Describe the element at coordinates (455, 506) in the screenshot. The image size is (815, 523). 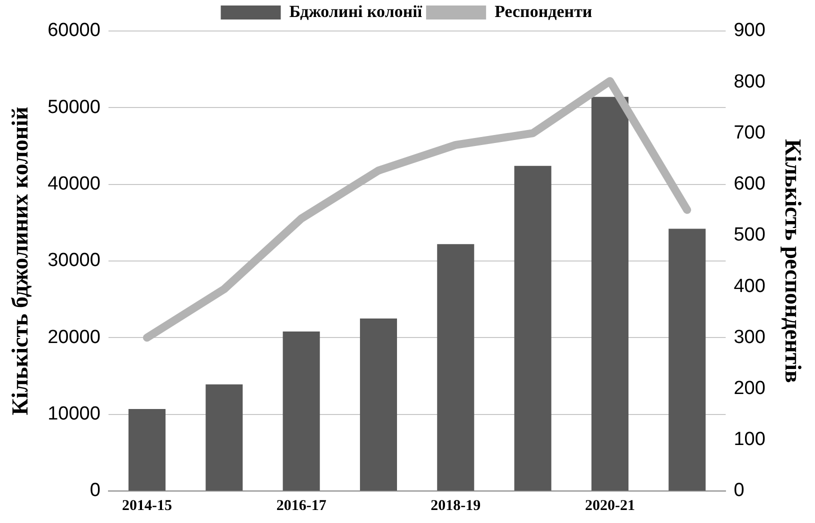
I see `x-tick-label: 2018-19` at that location.